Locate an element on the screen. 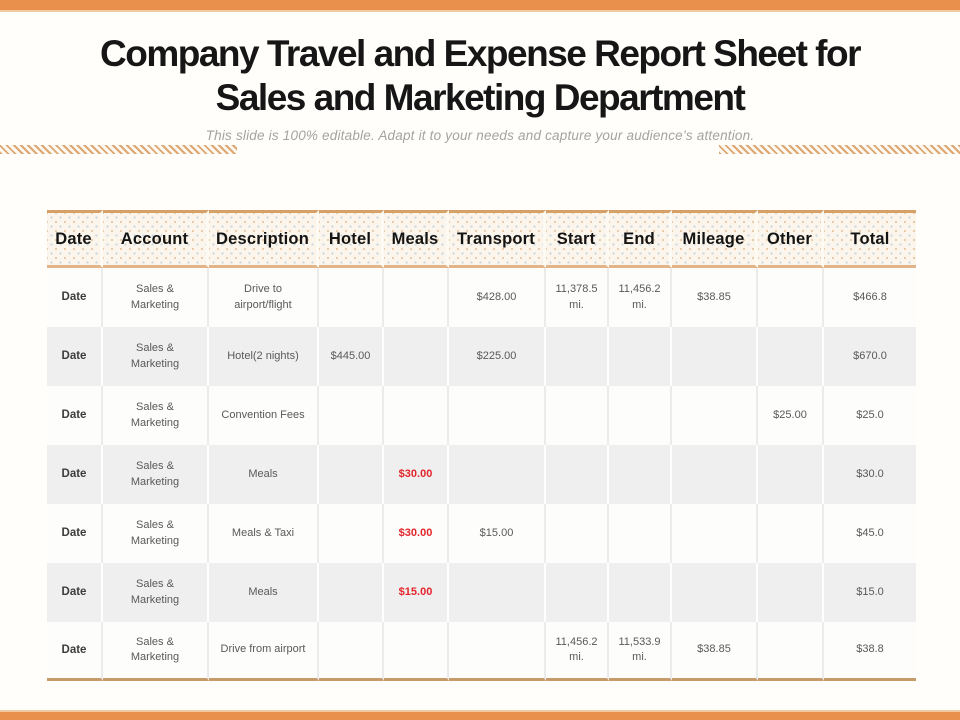 The width and height of the screenshot is (960, 720). data-cell: 11,533.9 mi. is located at coordinates (640, 651).